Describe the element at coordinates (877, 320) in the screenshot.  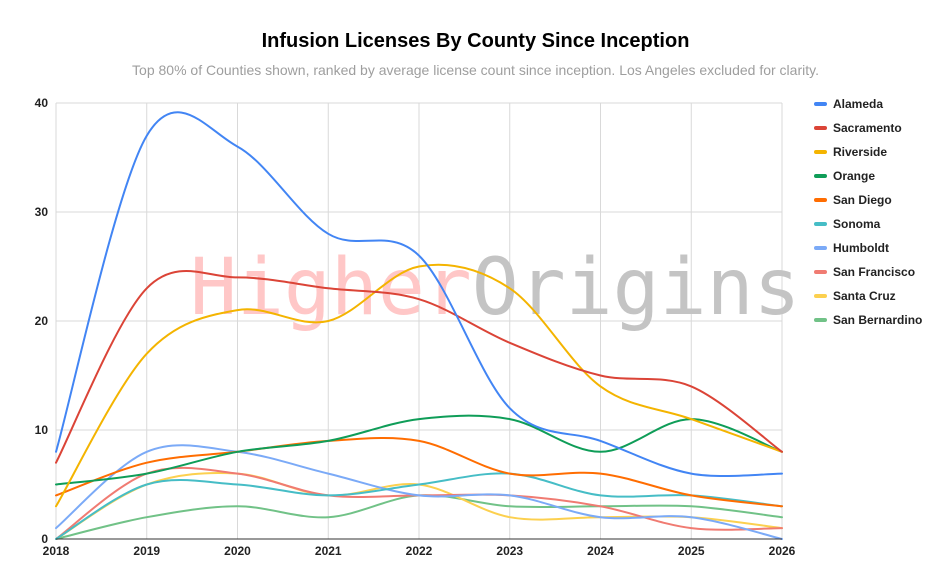
I see `legend-label: San Bernardino` at that location.